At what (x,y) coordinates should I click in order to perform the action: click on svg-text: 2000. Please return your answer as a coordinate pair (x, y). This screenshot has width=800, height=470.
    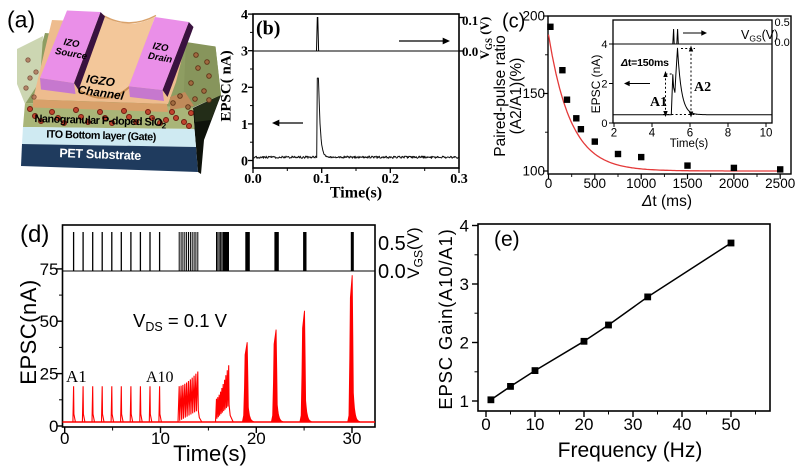
    Looking at the image, I should click on (734, 183).